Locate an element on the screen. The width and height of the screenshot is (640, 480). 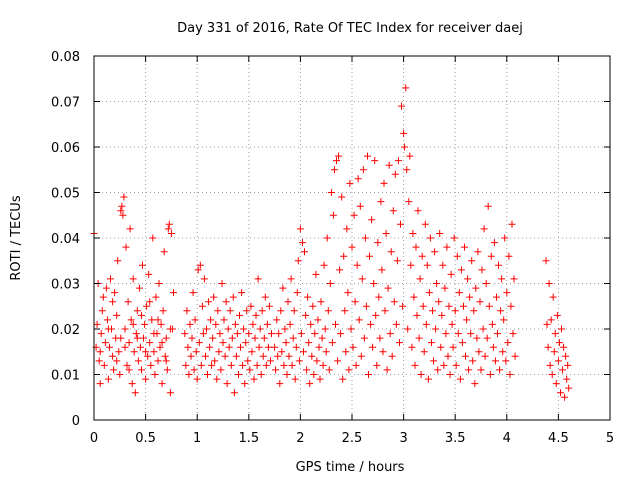
y-tick-label: 0.08 is located at coordinates (65, 57).